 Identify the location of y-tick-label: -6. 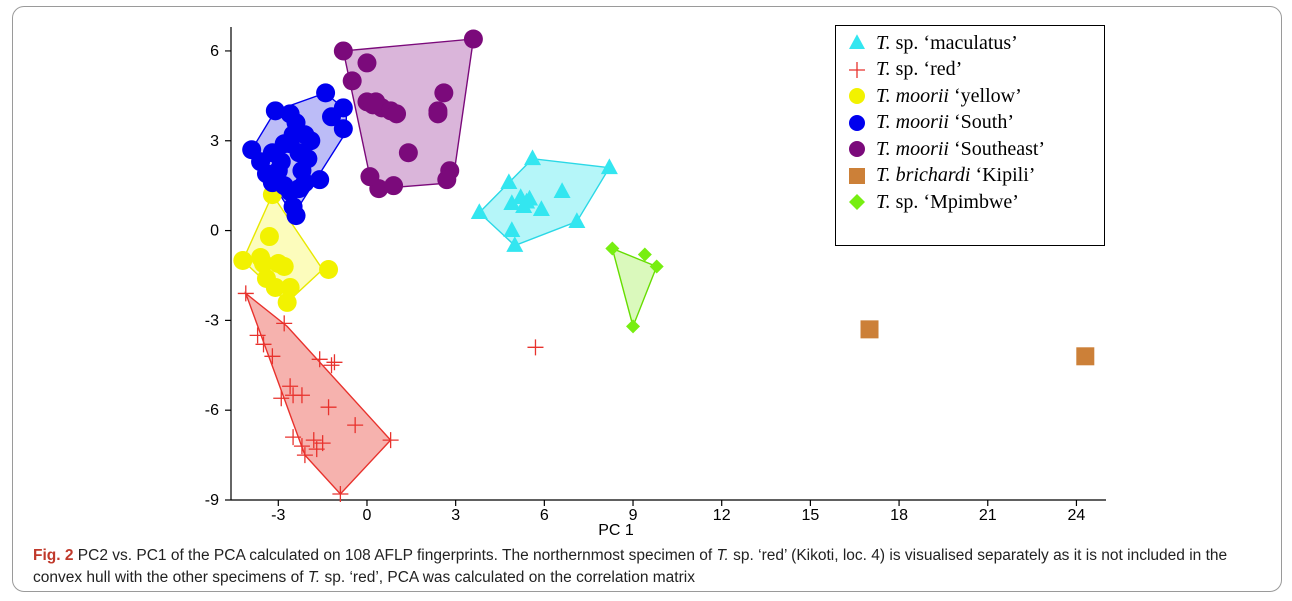
(212, 410).